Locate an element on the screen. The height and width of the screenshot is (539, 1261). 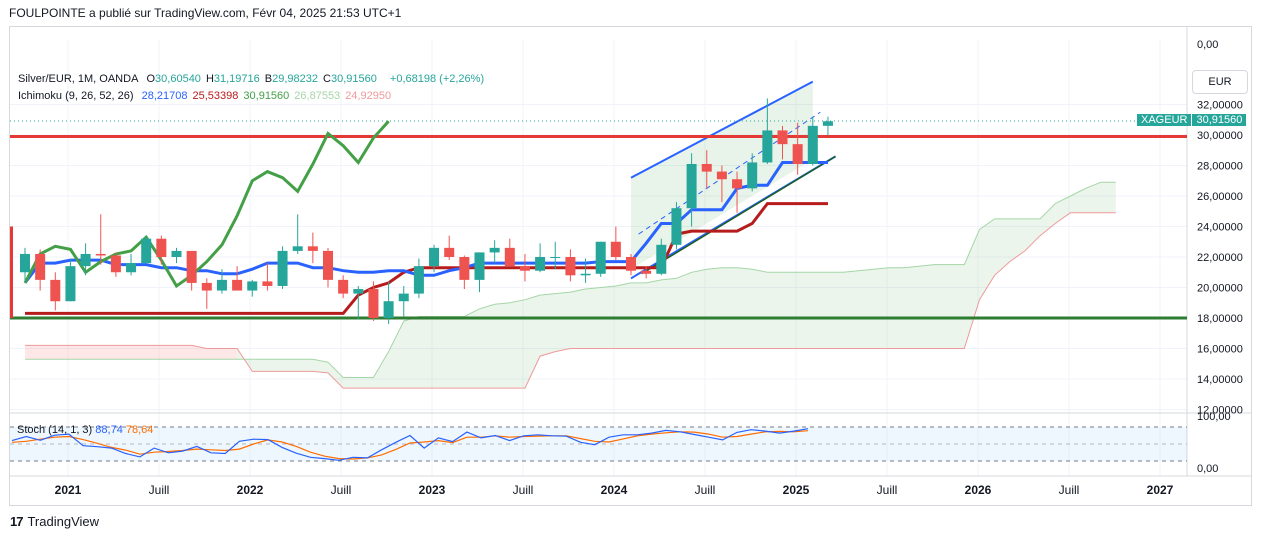
currency-selector: EUR is located at coordinates (1220, 82).